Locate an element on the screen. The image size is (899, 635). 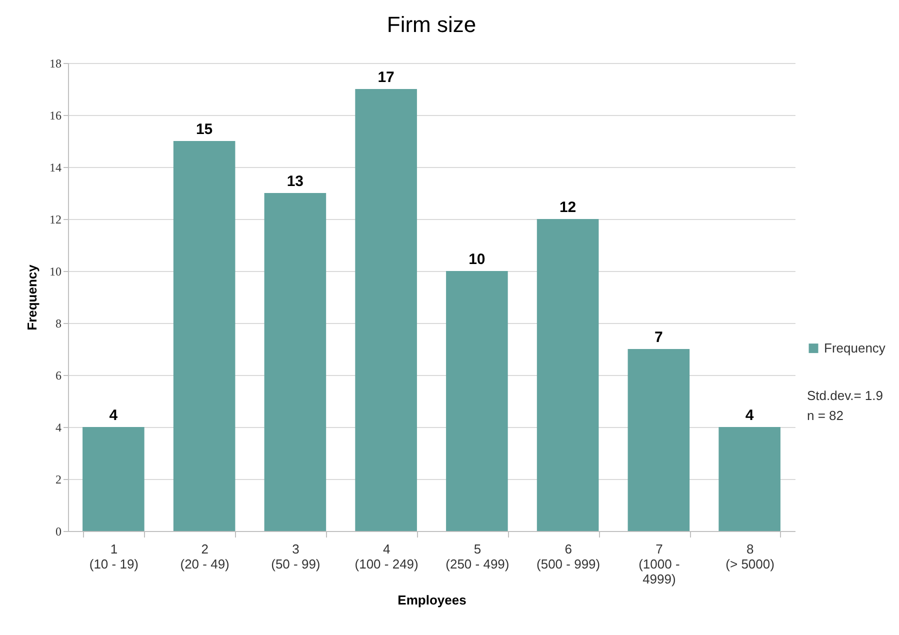
y-tick-label: 8 is located at coordinates (59, 323).